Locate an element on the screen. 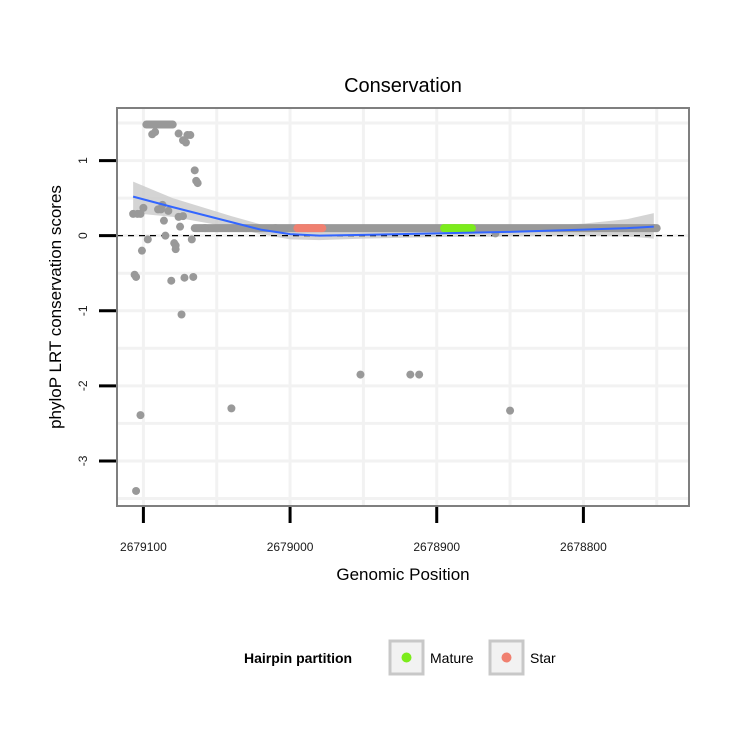 Image resolution: width=750 pixels, height=750 pixels. x-axis-title: Genomic Position is located at coordinates (402, 574).